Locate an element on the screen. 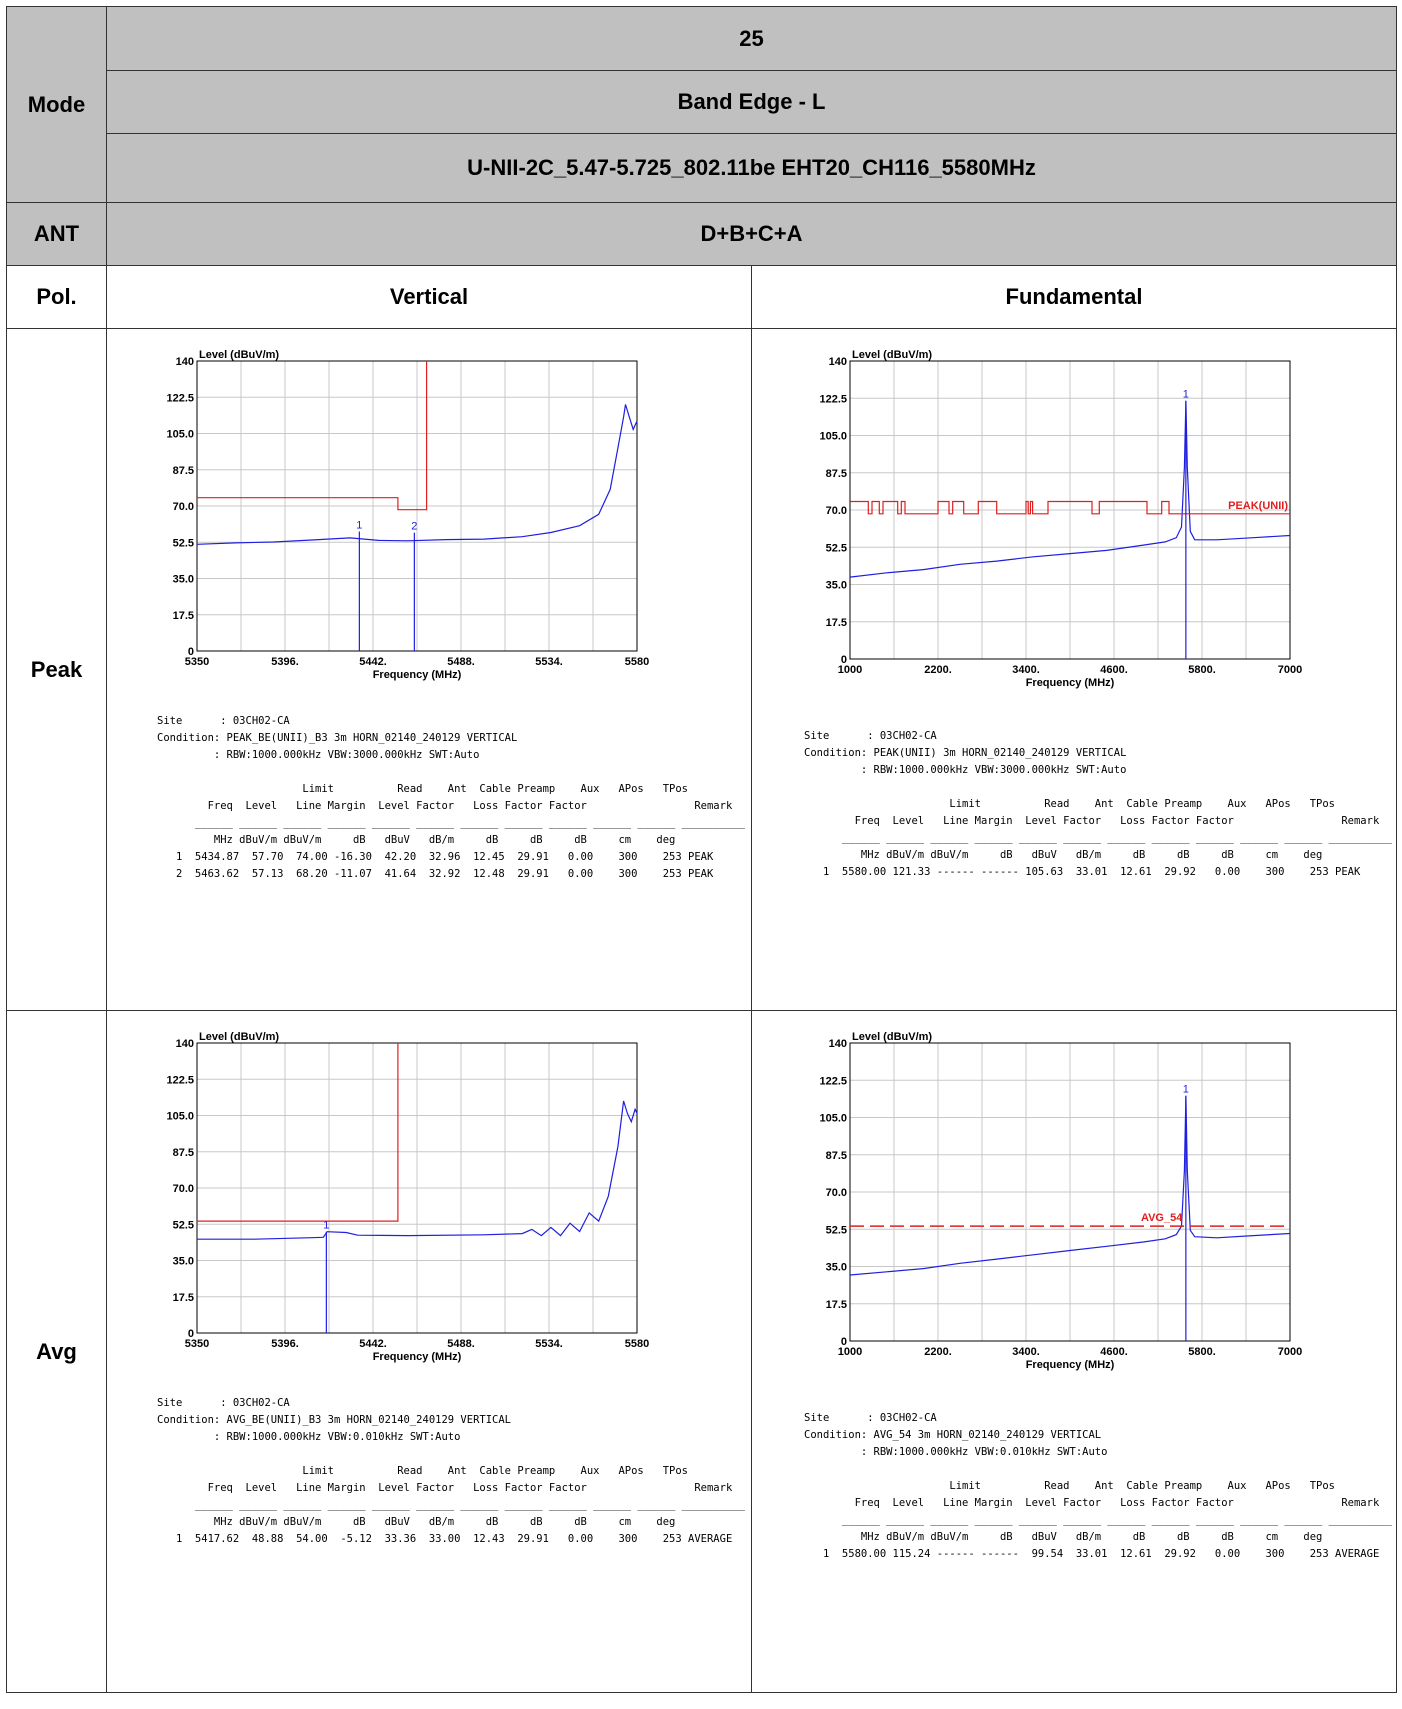 The width and height of the screenshot is (1402, 1709). x-tick-label: 5580 is located at coordinates (637, 662).